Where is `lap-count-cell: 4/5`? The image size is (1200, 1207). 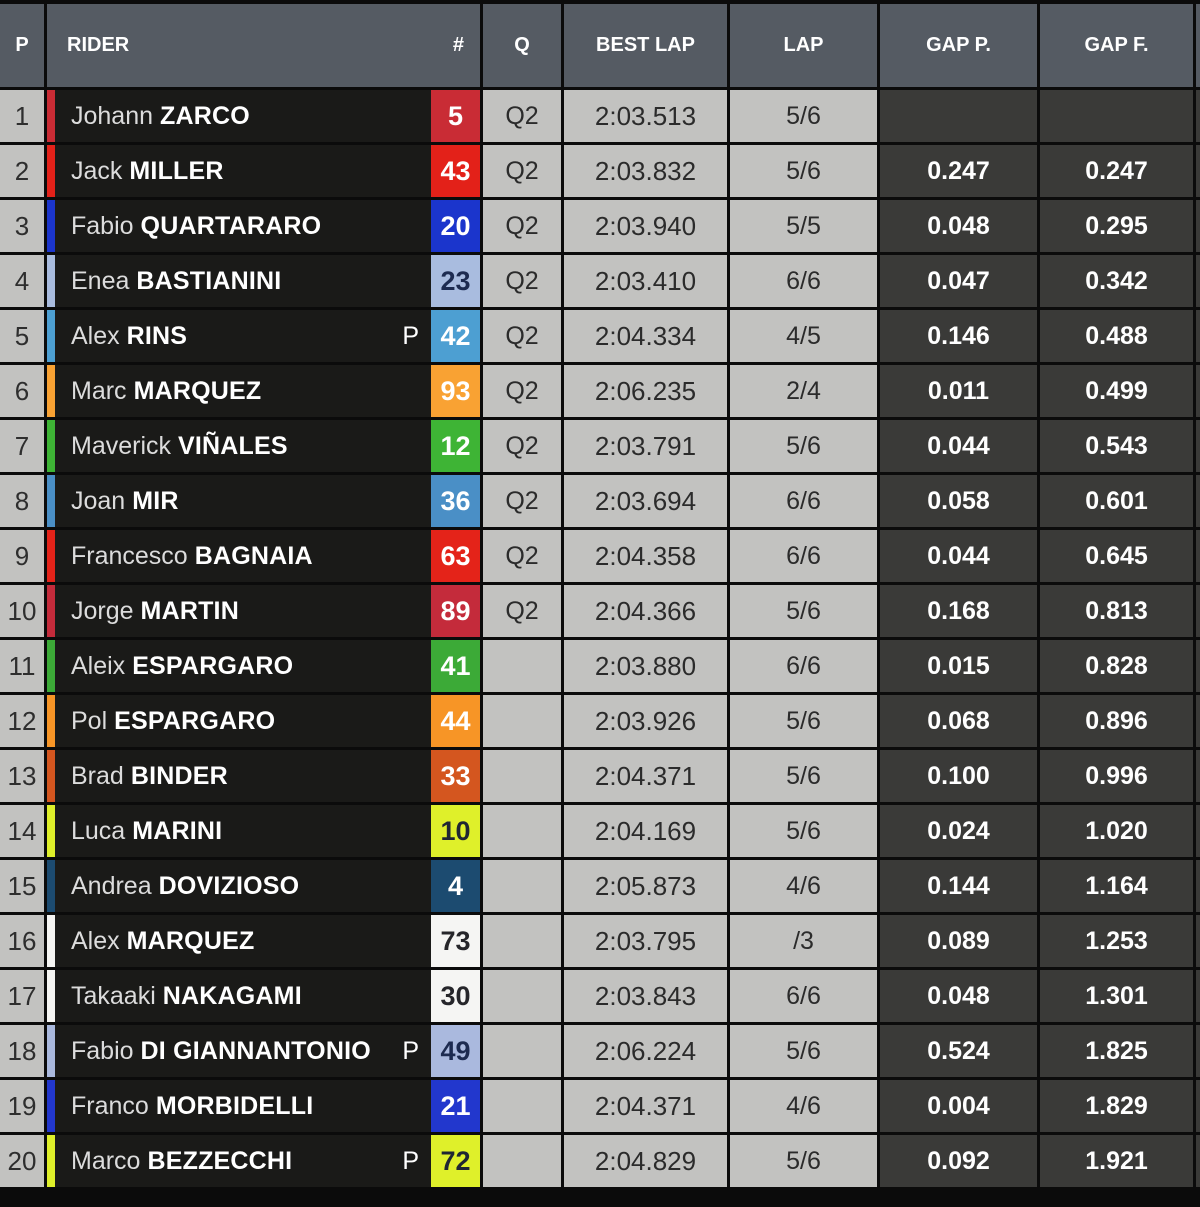 lap-count-cell: 4/5 is located at coordinates (803, 336).